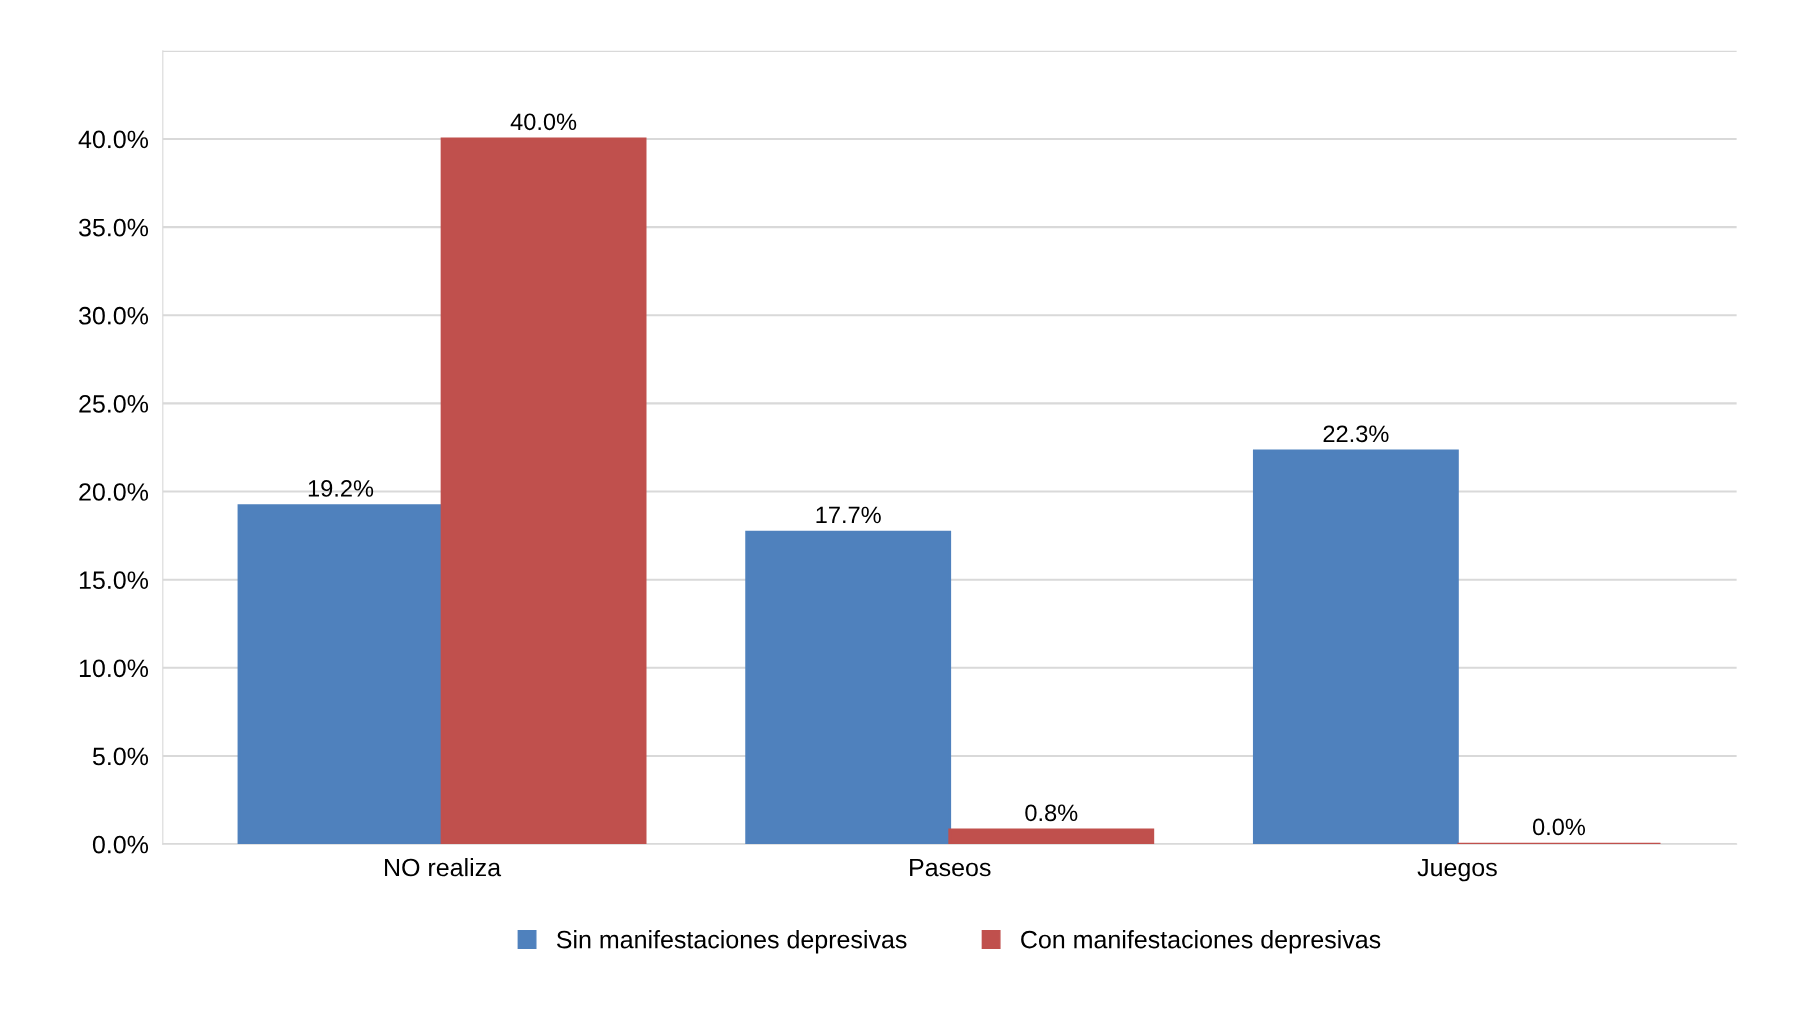 This screenshot has height=1017, width=1809. What do you see at coordinates (114, 404) in the screenshot?
I see `y-tick-label: 25.0%` at bounding box center [114, 404].